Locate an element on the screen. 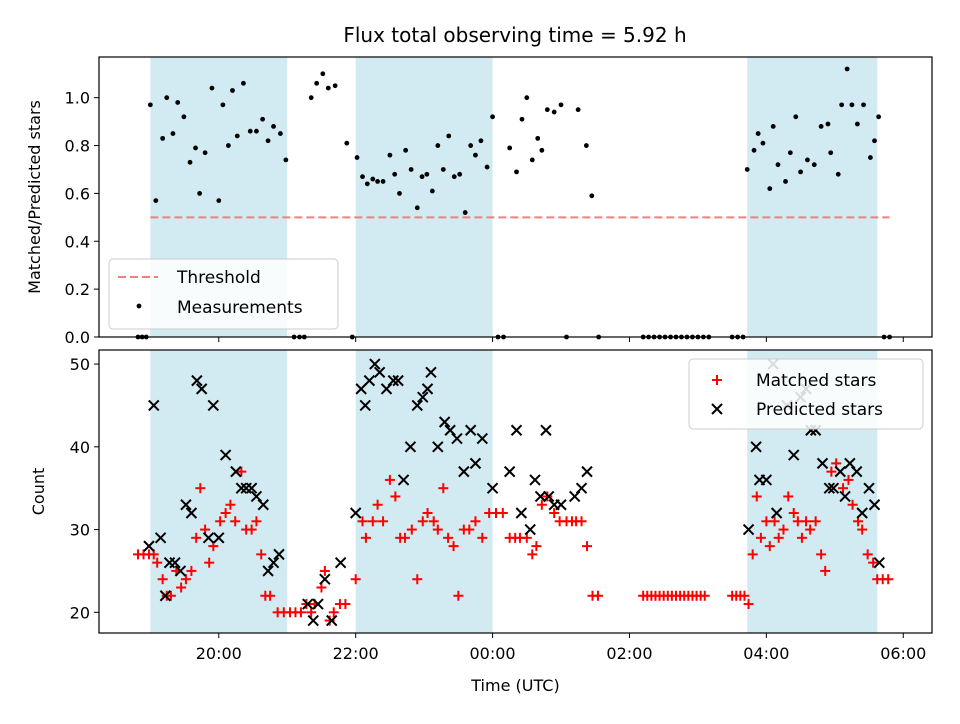 The width and height of the screenshot is (960, 724). x-tick-label: 00:00 is located at coordinates (493, 653).